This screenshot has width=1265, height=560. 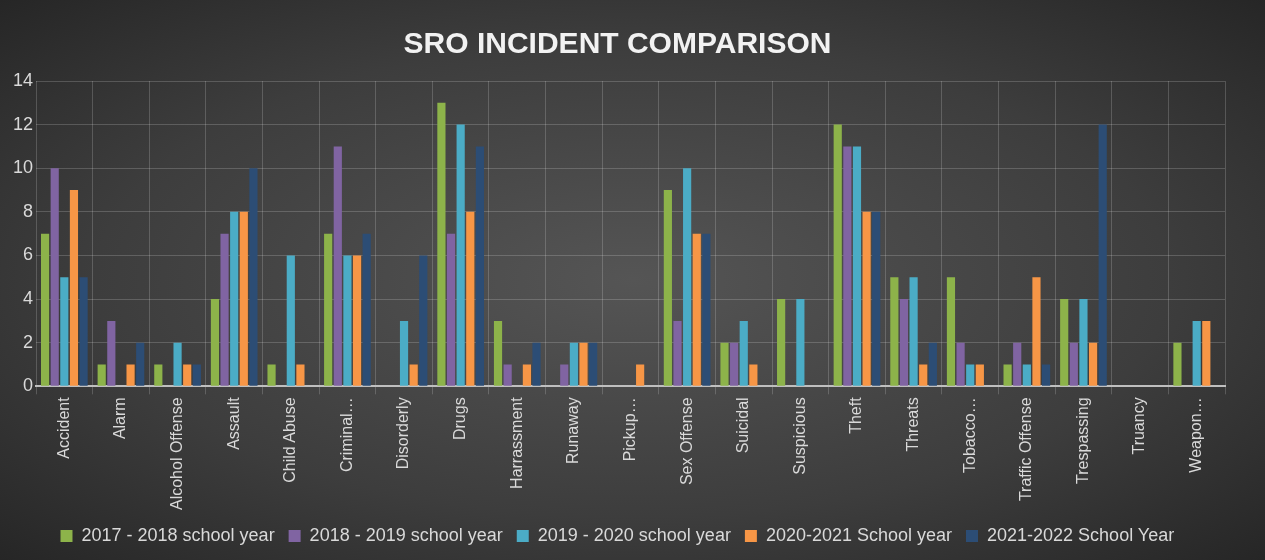 I want to click on legend-label: 2020-2021 School year, so click(x=859, y=534).